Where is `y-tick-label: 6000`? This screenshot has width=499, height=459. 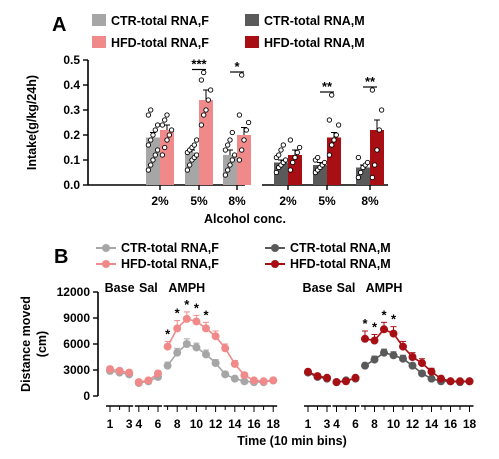 y-tick-label: 6000 is located at coordinates (76, 344).